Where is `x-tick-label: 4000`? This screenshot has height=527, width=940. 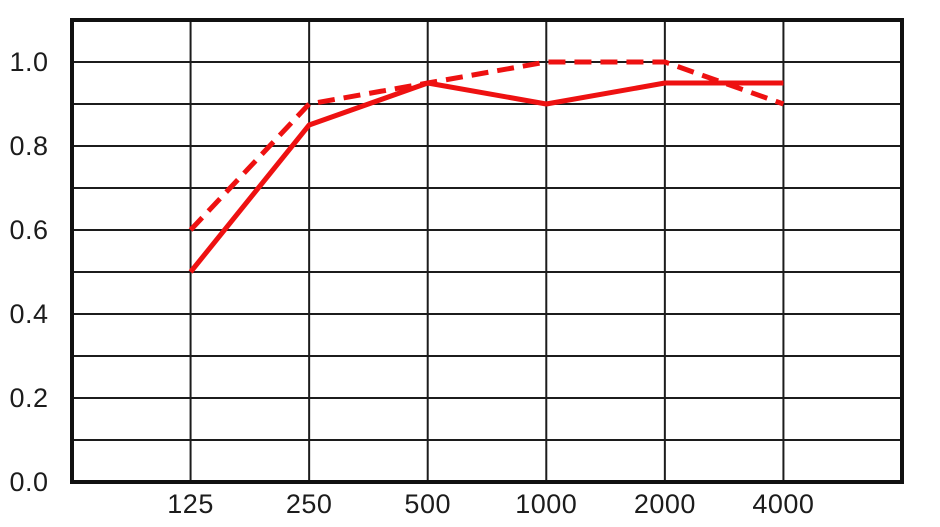
x-tick-label: 4000 is located at coordinates (783, 504).